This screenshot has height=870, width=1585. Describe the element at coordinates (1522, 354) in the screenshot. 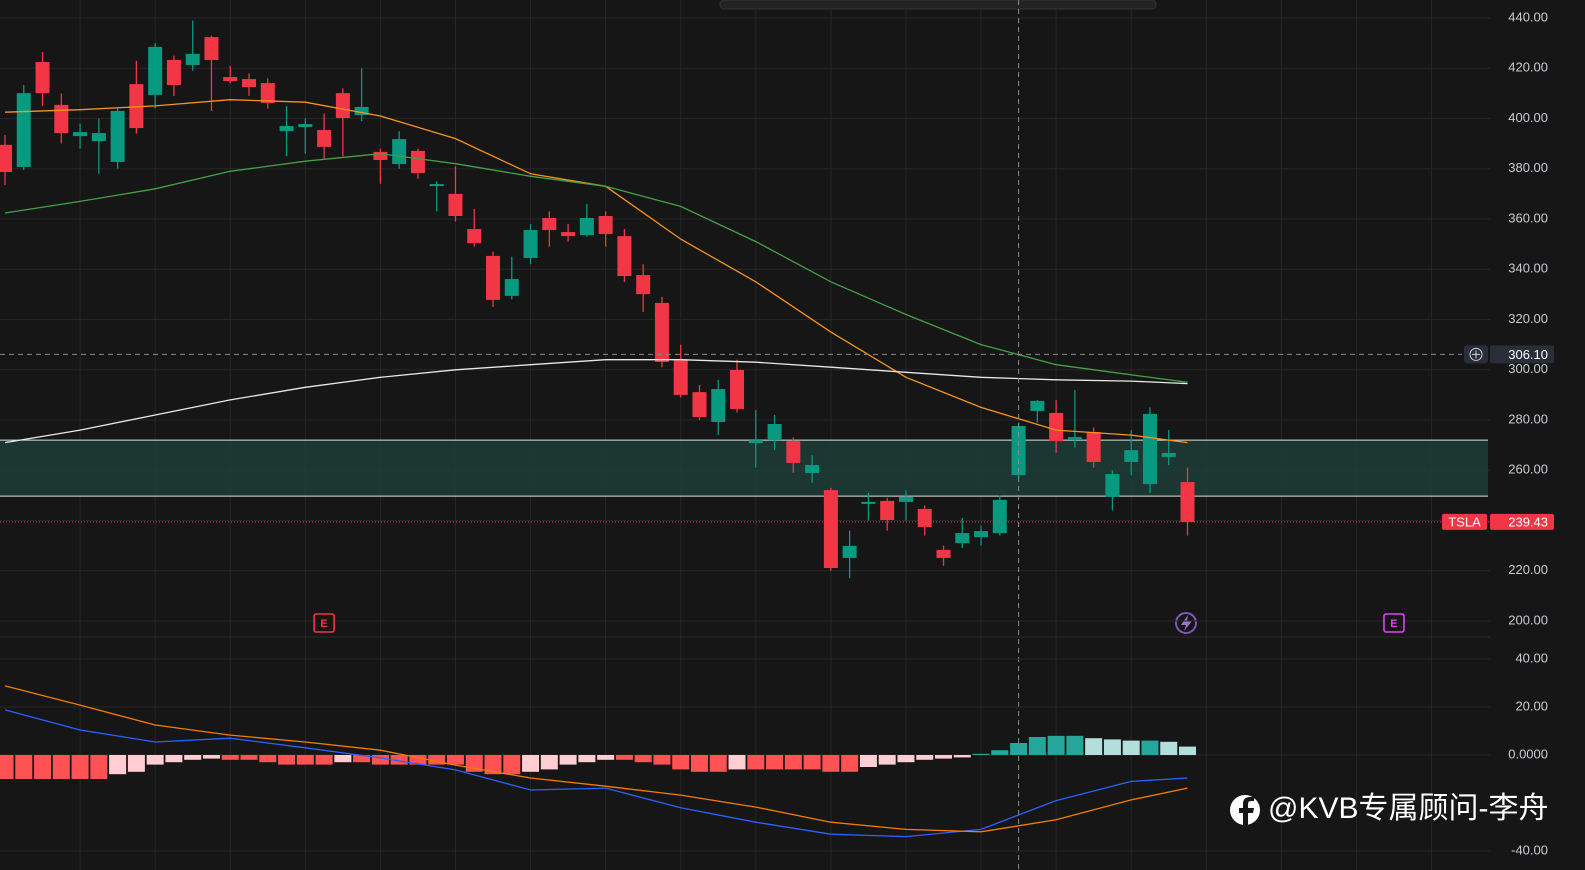

I see `crosshair-tag` at that location.